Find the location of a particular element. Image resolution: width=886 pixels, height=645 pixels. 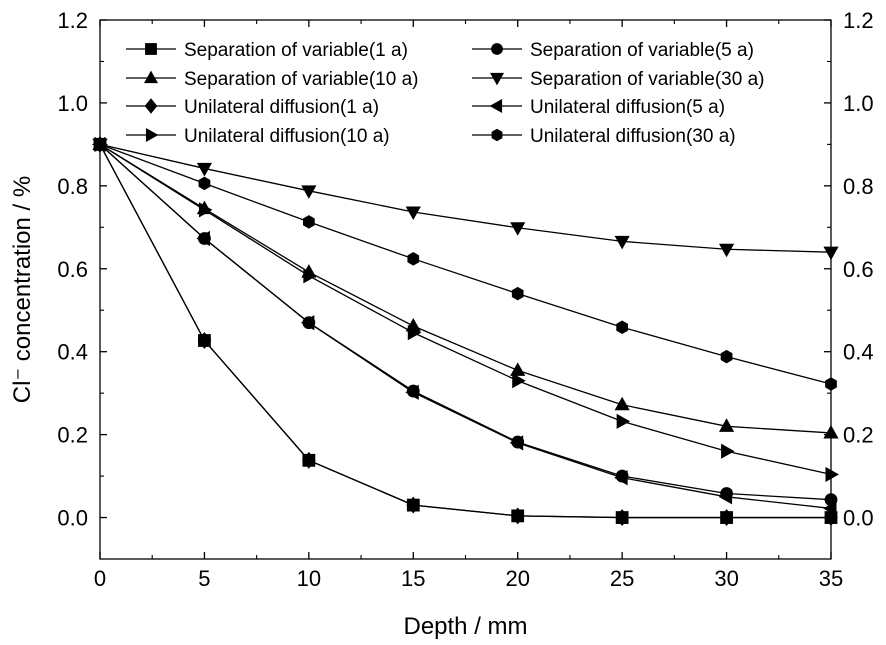

legend-entry: Separation of variable(10 a) is located at coordinates (272, 79).